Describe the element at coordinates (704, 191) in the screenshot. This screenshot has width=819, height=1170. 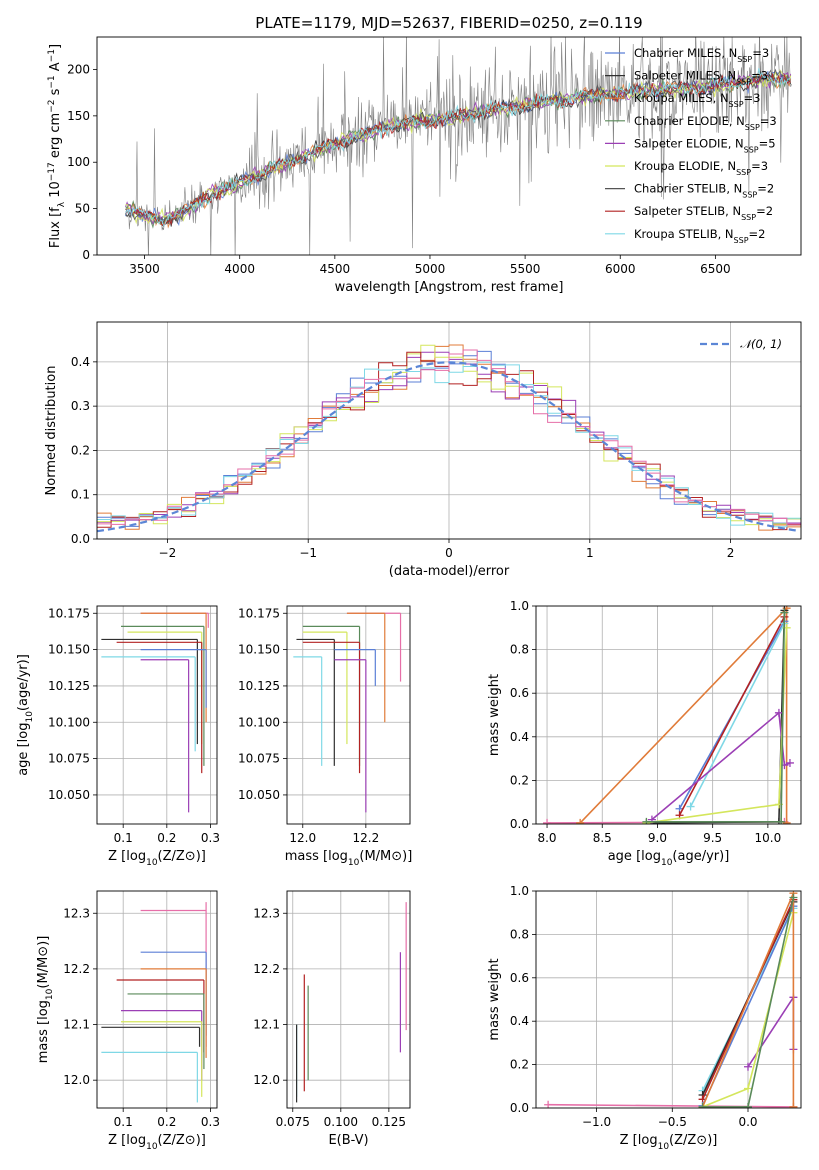
I see `legend-entry: Chabrier STELIB, NSSP=2` at that location.